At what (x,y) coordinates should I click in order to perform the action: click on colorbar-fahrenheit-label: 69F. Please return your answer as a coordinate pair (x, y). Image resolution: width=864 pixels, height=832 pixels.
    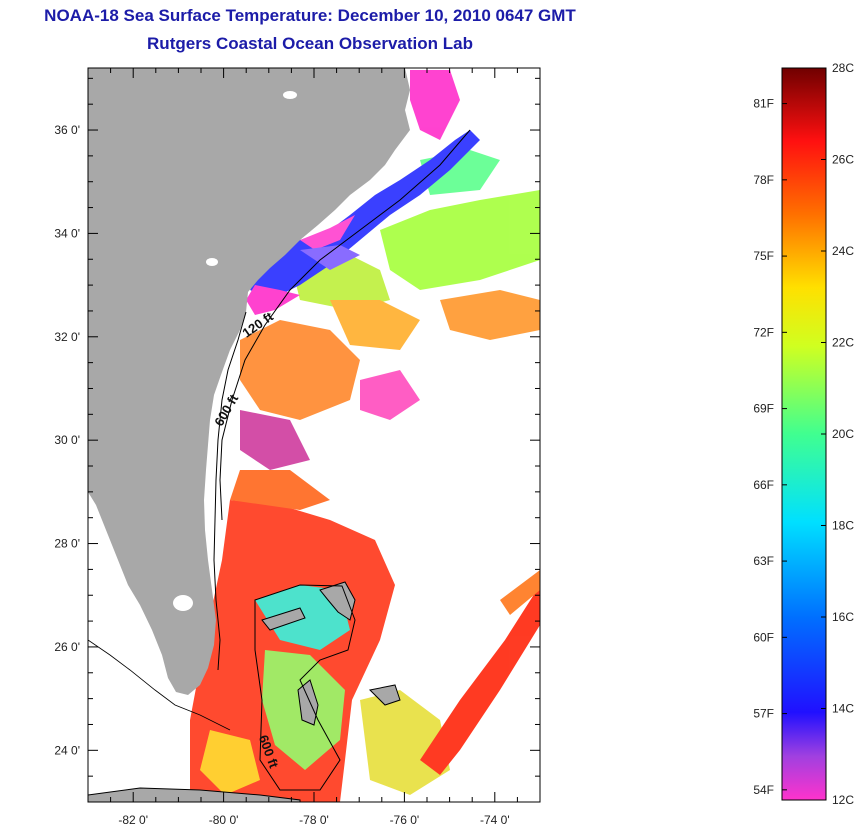
    Looking at the image, I should click on (763, 409).